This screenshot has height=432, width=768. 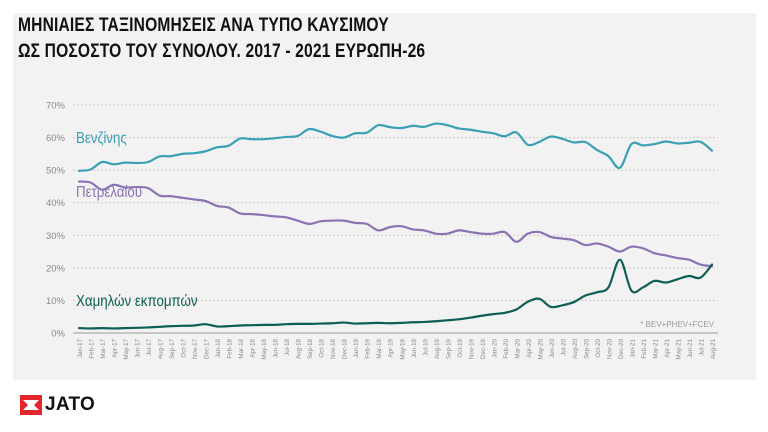 What do you see at coordinates (701, 346) in the screenshot?
I see `x-tick-label: Jul-21` at bounding box center [701, 346].